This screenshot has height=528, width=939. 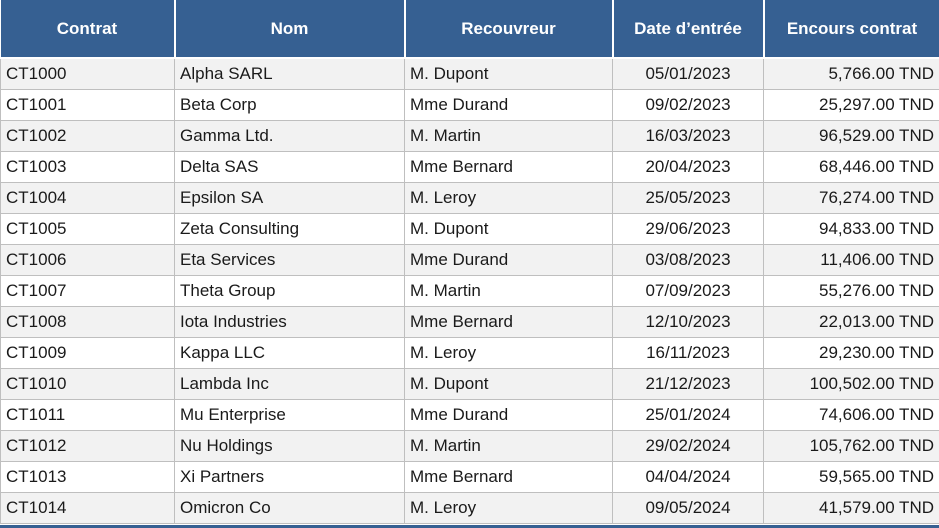 I want to click on cell-encours-contrat: 29,230.00 TND, so click(x=851, y=352).